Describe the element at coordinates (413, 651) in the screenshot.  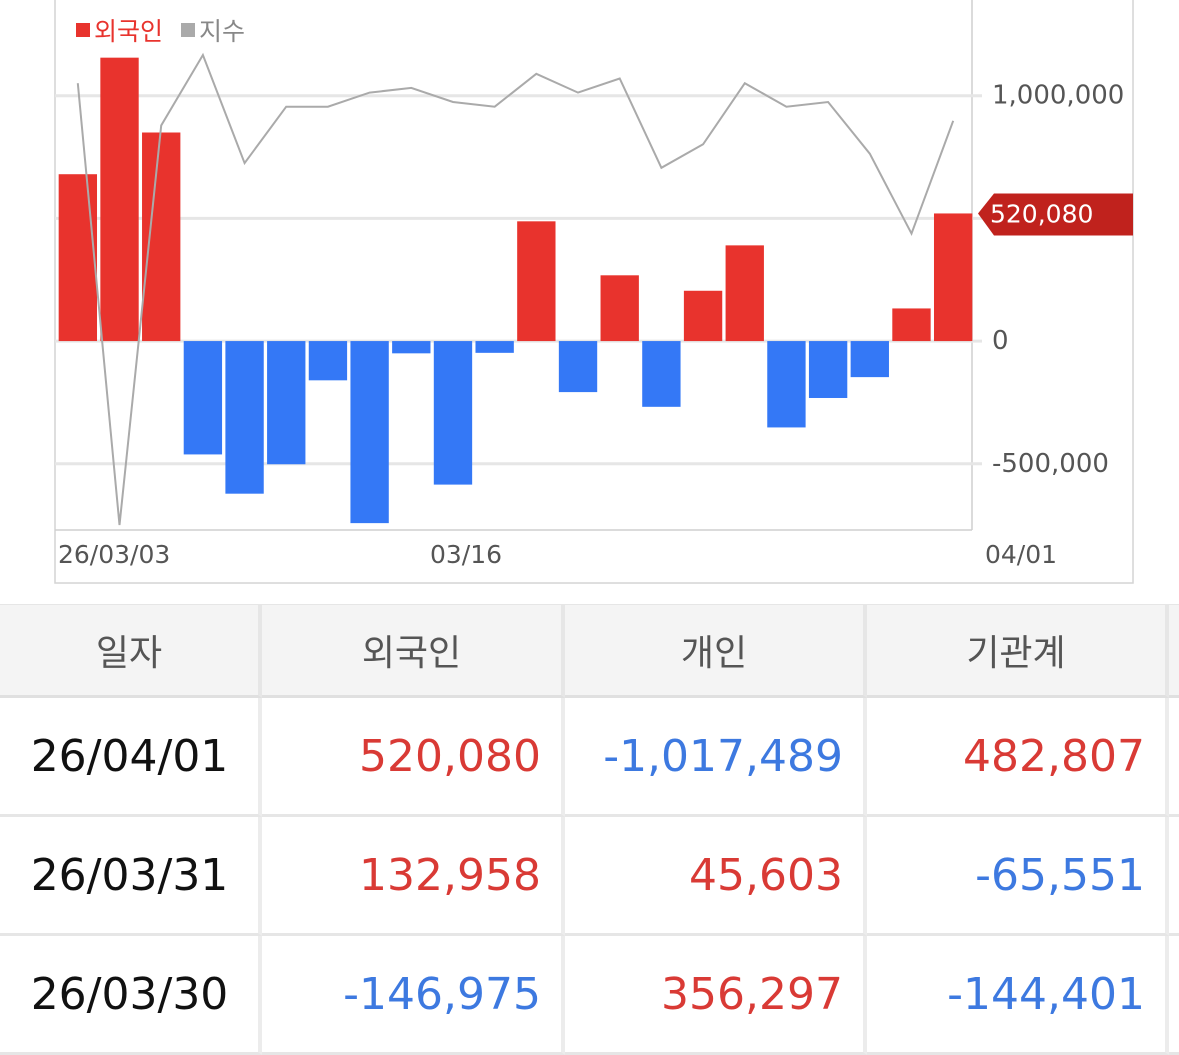
I see `header-foreign: 외국인` at that location.